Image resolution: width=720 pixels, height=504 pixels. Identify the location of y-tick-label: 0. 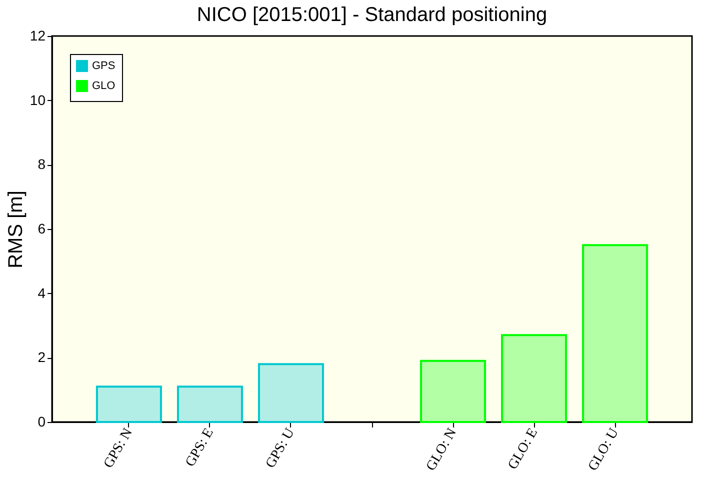
(42, 422).